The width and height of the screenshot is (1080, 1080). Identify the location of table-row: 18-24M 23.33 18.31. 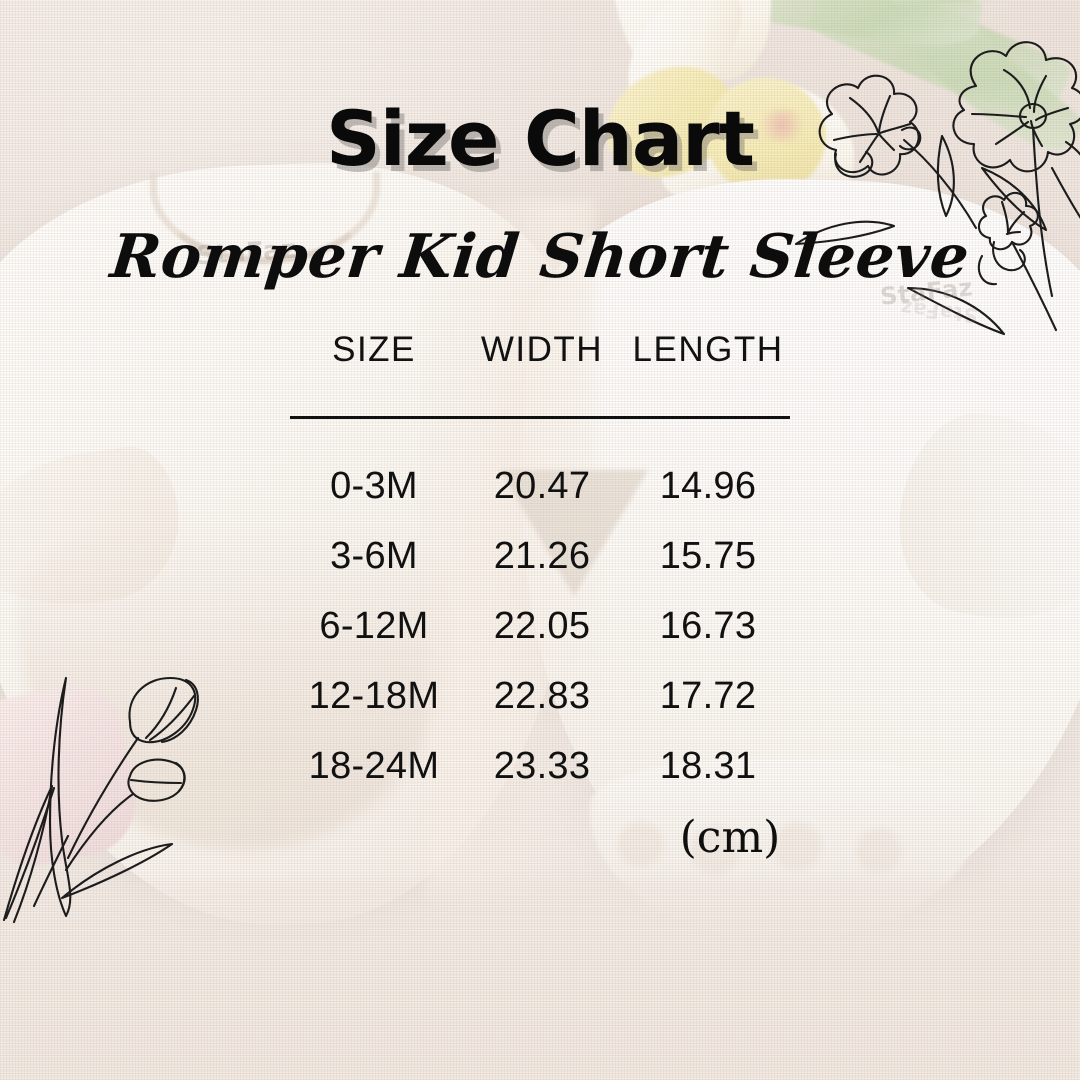
(540, 780).